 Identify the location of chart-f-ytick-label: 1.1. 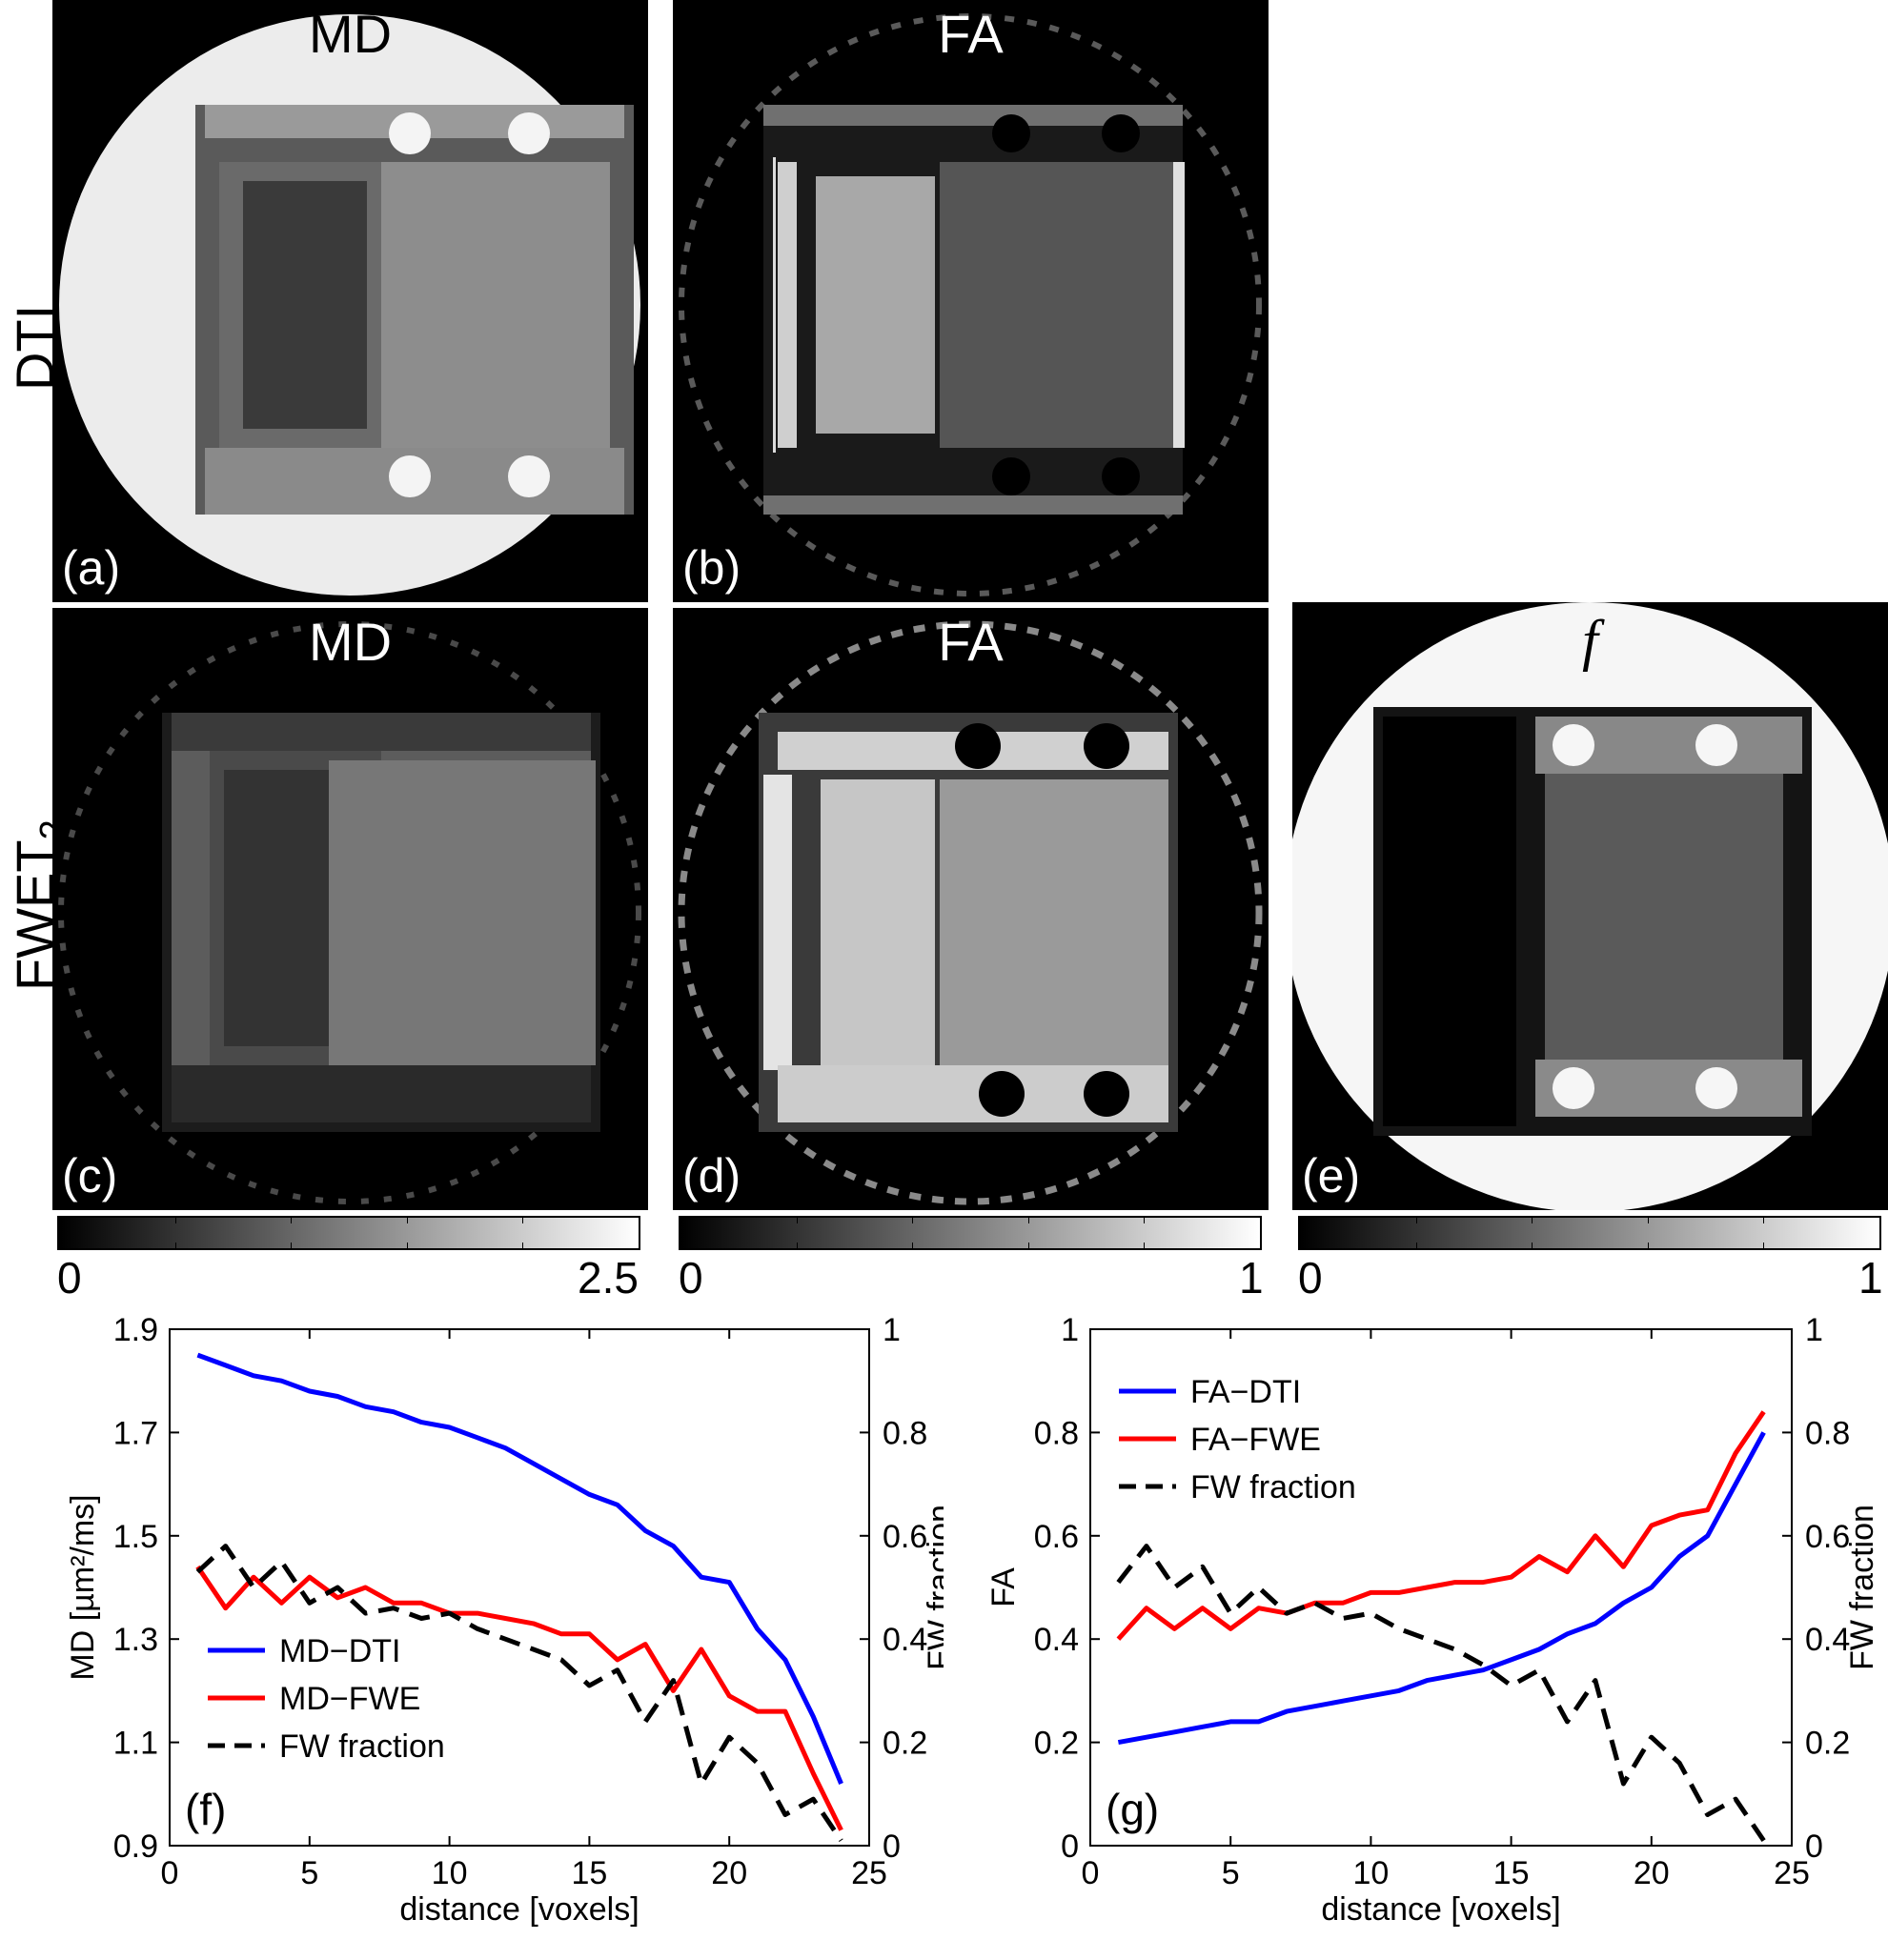
(135, 1744).